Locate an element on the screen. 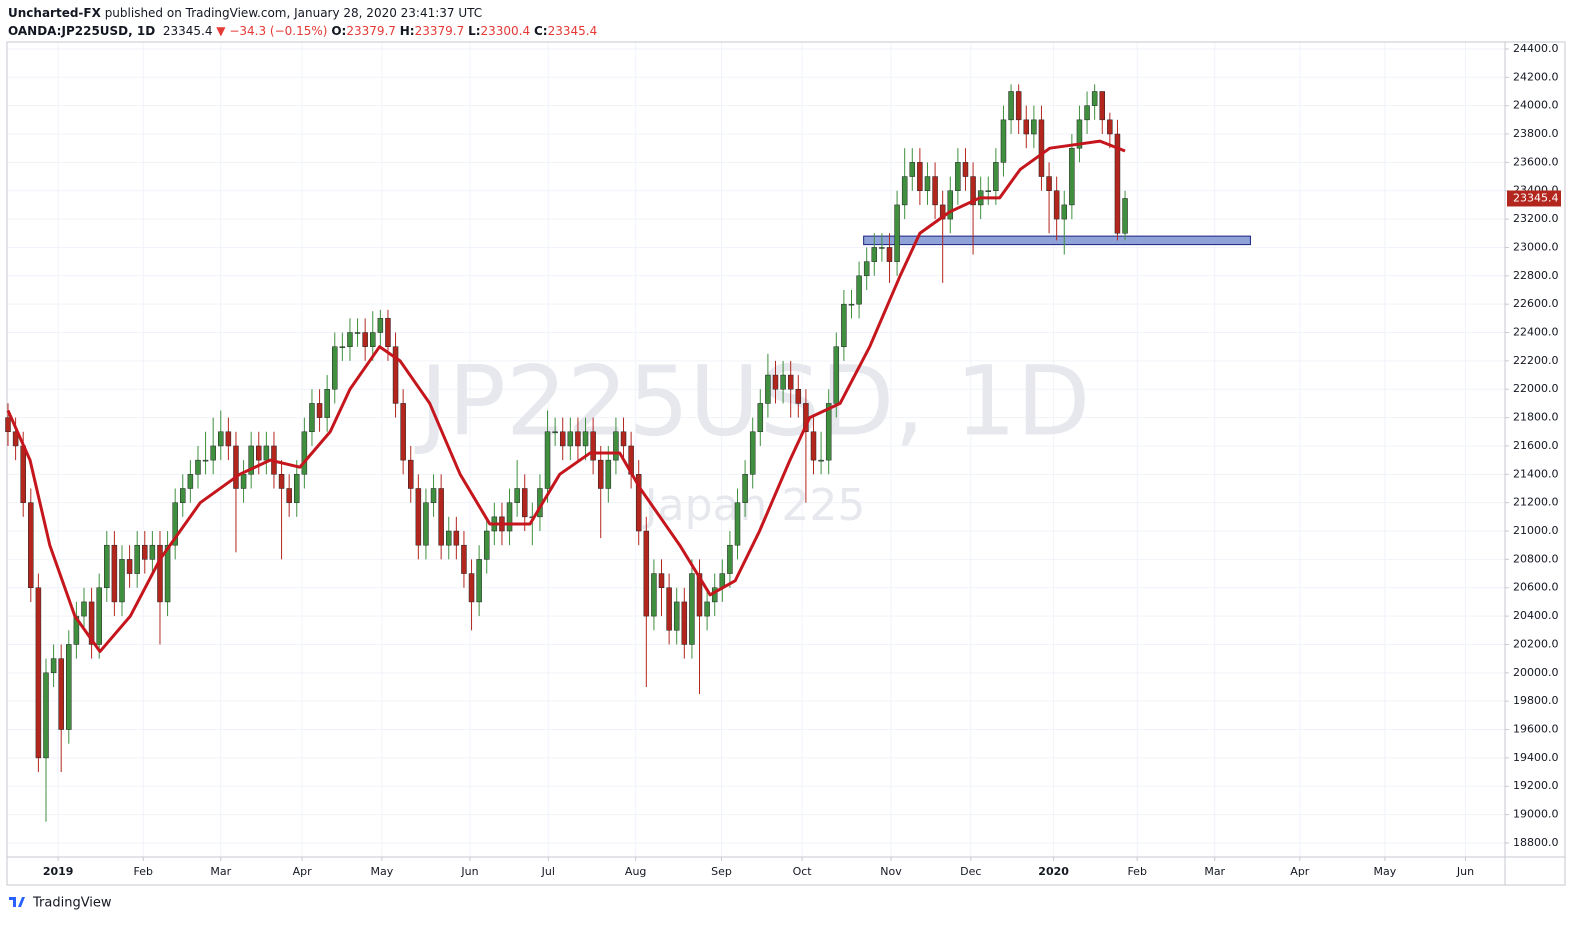 Image resolution: width=1584 pixels, height=930 pixels. y-tick-label: 22800.0 is located at coordinates (1536, 275).